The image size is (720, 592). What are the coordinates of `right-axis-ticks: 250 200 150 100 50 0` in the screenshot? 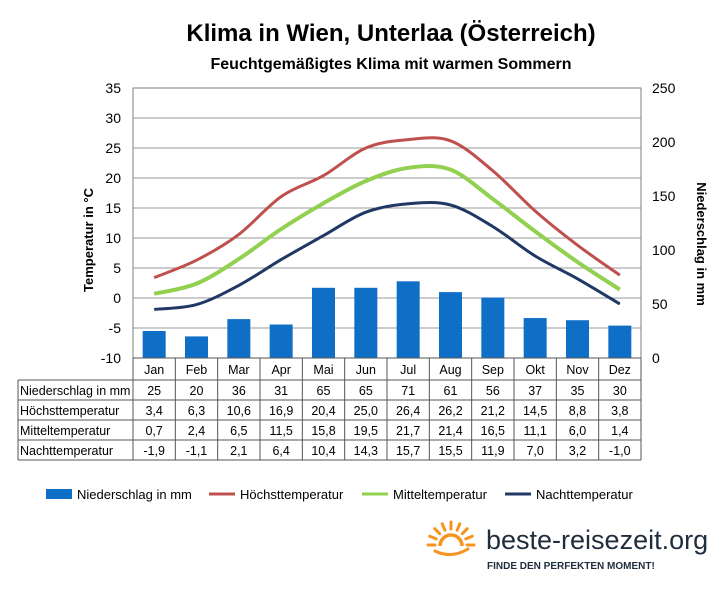 It's located at (664, 223).